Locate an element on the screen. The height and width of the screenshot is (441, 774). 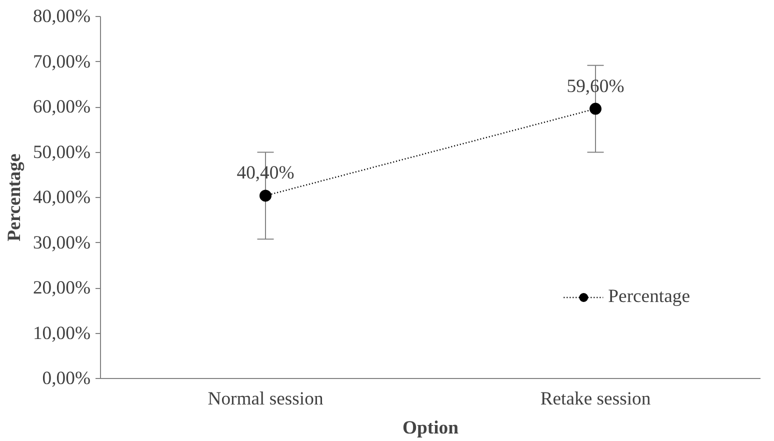
y-tick-label: 10,00% is located at coordinates (61, 333).